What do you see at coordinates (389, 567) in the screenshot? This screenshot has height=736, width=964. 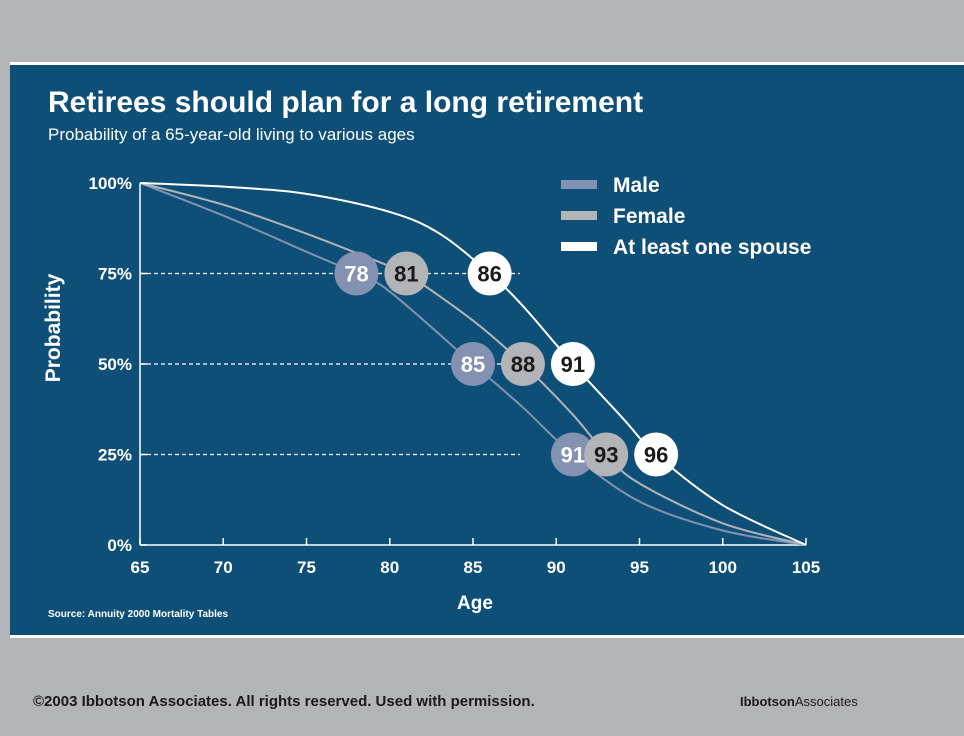 I see `x-tick-label: 80` at bounding box center [389, 567].